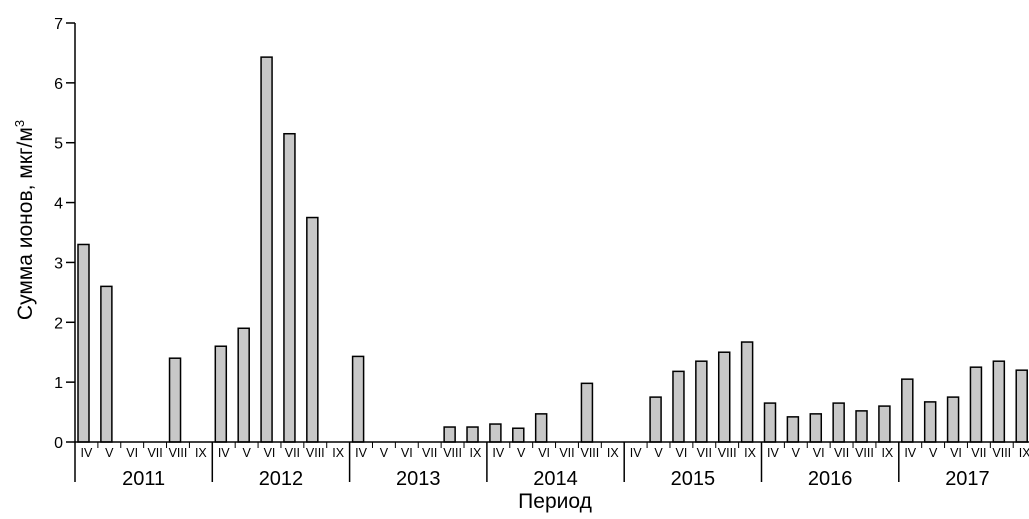 Image resolution: width=1029 pixels, height=519 pixels. Describe the element at coordinates (58, 383) in the screenshot. I see `y-tick-label: 1` at that location.